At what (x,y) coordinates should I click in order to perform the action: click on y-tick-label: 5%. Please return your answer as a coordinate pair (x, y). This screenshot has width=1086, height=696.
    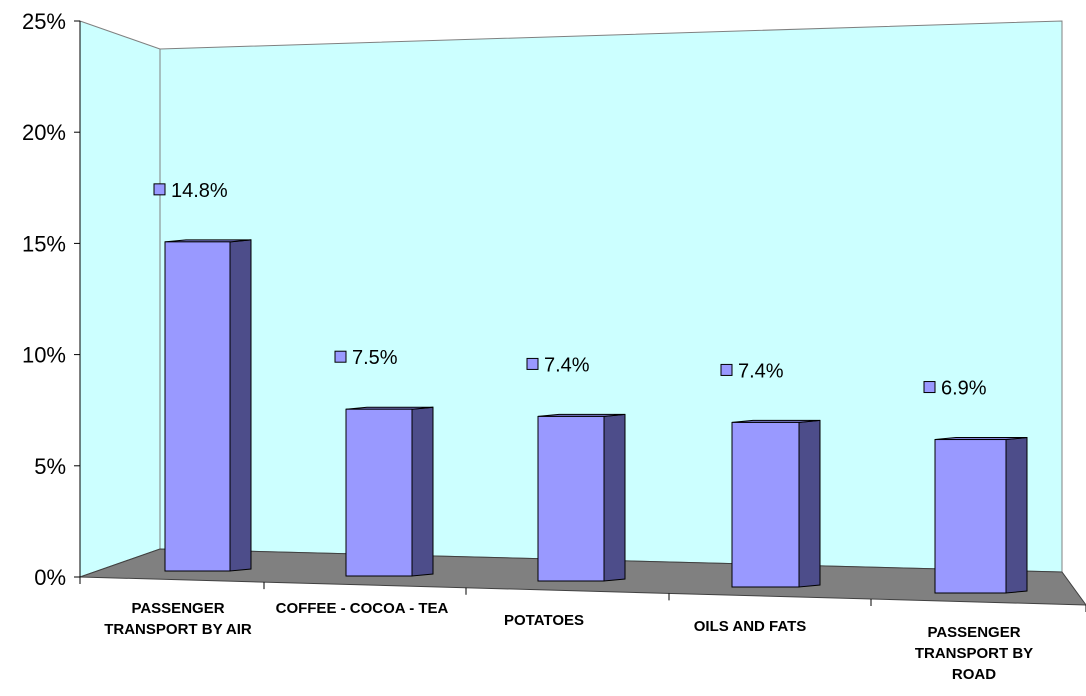
    Looking at the image, I should click on (50, 466).